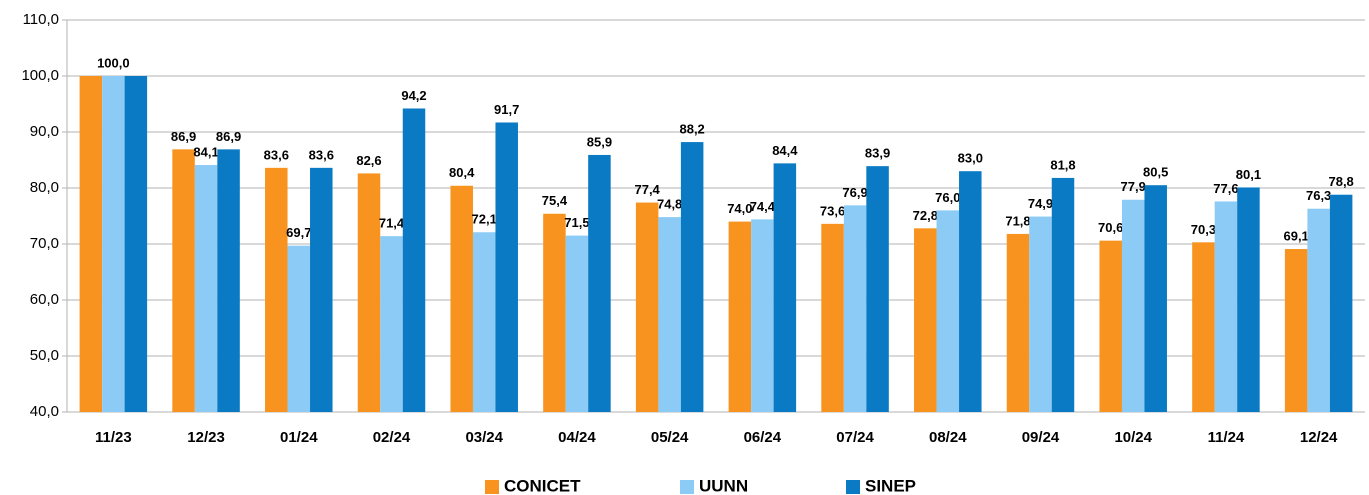 This screenshot has height=495, width=1369. Describe the element at coordinates (1226, 437) in the screenshot. I see `x-tick-label: 11/24` at that location.